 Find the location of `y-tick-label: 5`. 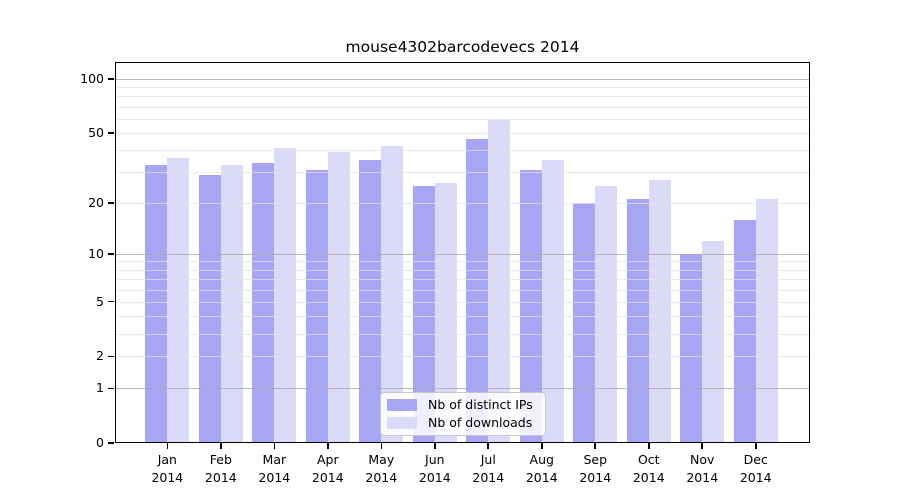

y-tick-label: 5 is located at coordinates (100, 301).